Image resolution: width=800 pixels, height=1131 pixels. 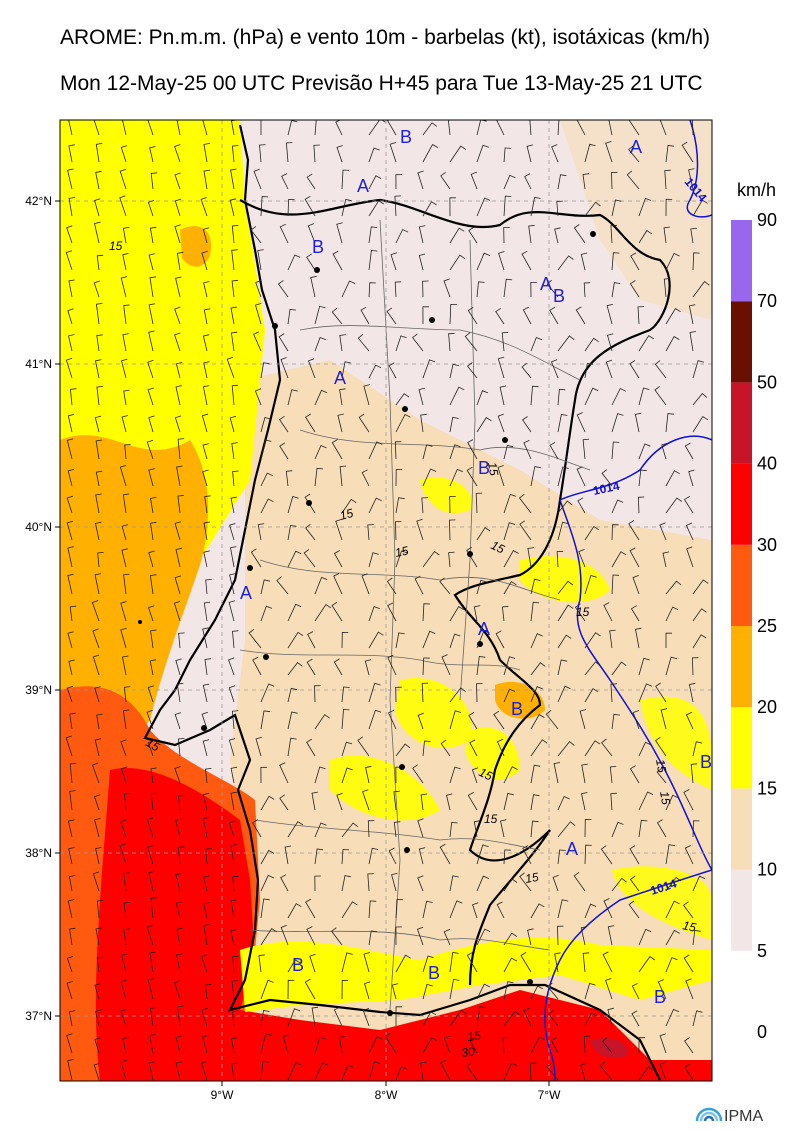 What do you see at coordinates (406, 137) in the screenshot?
I see `low-label-north: B` at bounding box center [406, 137].